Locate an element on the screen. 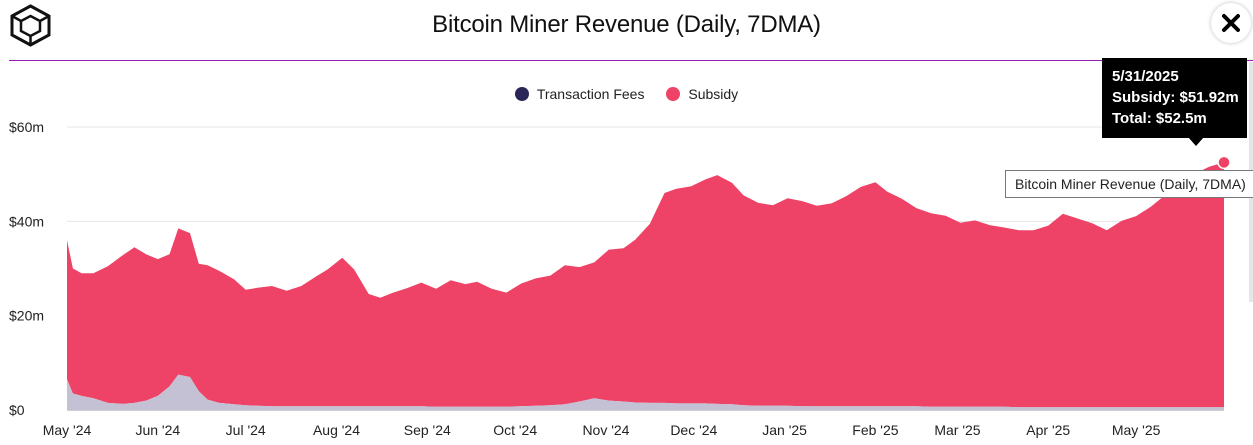 This screenshot has width=1253, height=445. tooltip-arrow is located at coordinates (1196, 141).